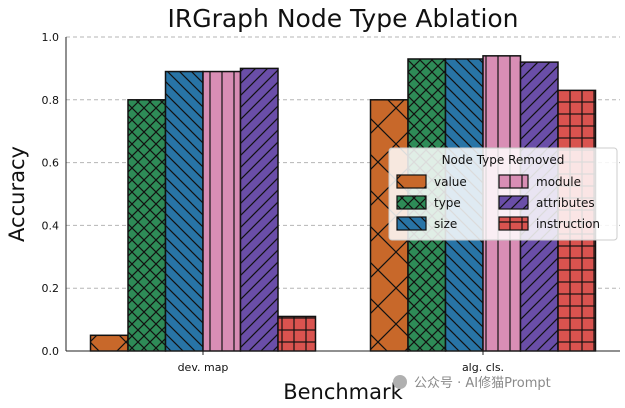 The image size is (625, 408). I want to click on legend-label-module: module, so click(558, 182).